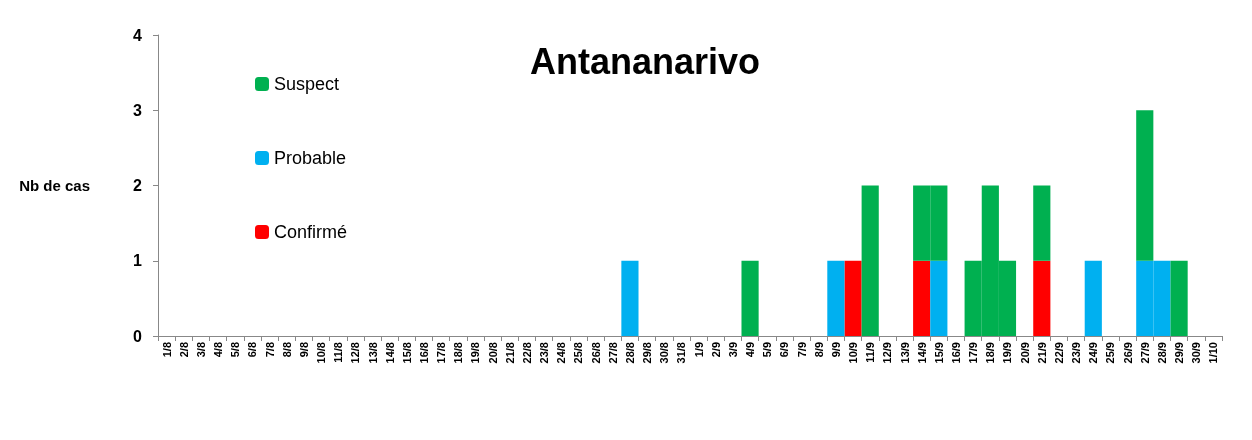  I want to click on x-tick-label: 4/8, so click(218, 350).